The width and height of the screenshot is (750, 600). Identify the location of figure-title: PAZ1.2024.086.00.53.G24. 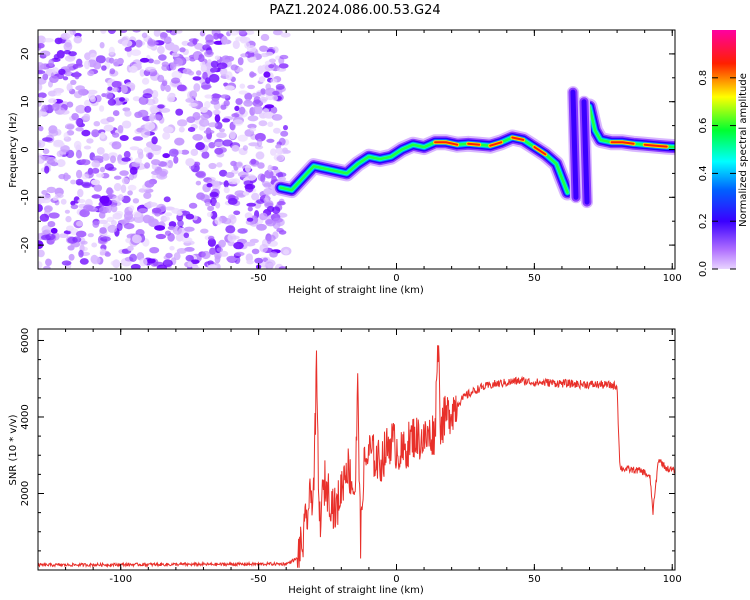
(354, 10).